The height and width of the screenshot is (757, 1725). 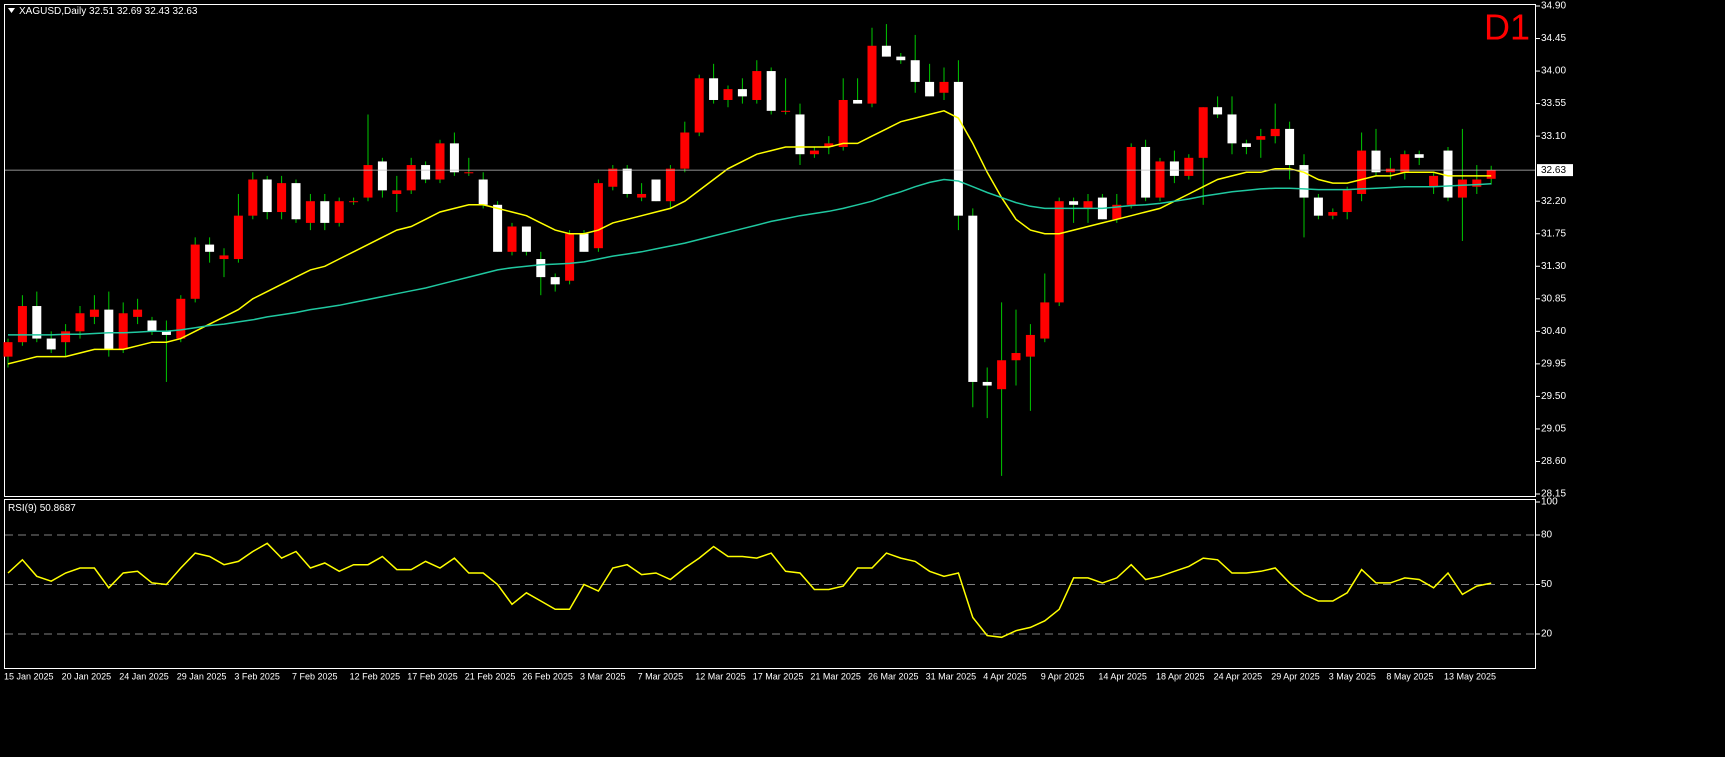 What do you see at coordinates (603, 676) in the screenshot?
I see `x-tick-label: 3 Mar 2025` at bounding box center [603, 676].